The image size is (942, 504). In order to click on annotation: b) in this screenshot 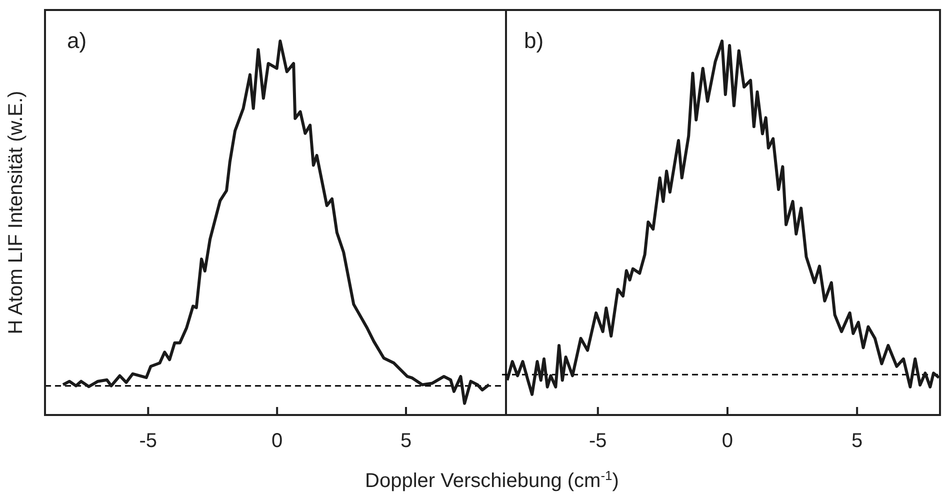, I will do `click(534, 41)`.